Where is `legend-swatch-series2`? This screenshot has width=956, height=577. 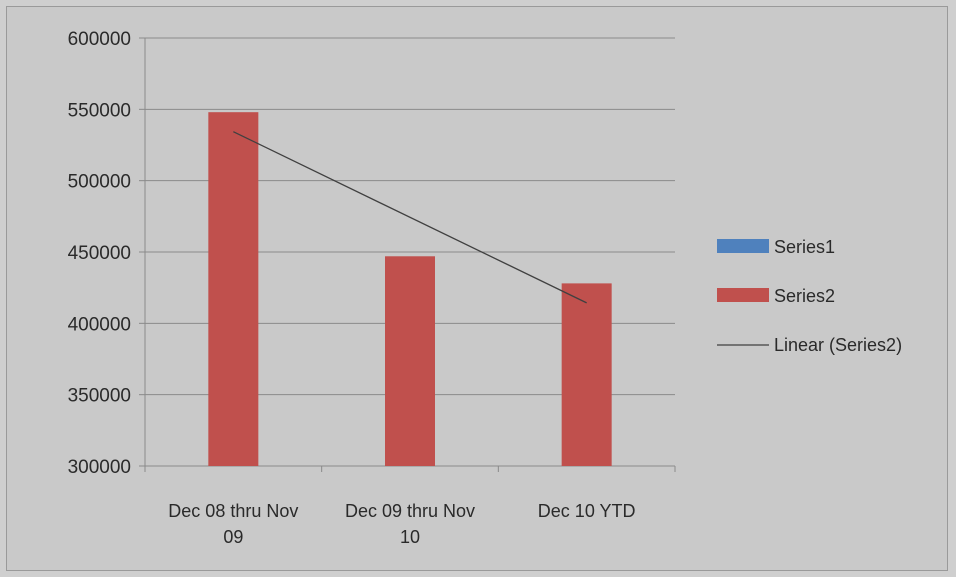 legend-swatch-series2 is located at coordinates (743, 295).